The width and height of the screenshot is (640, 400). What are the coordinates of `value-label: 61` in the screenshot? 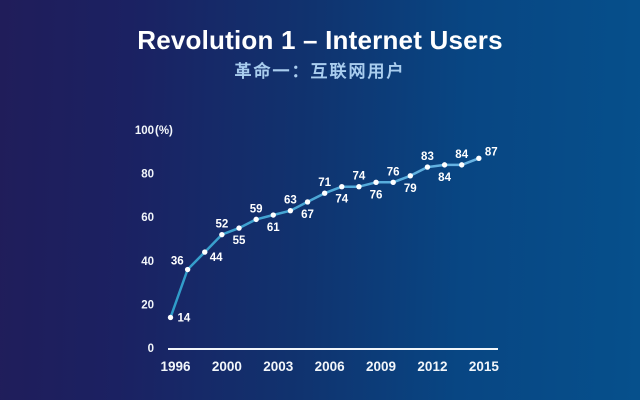 It's located at (273, 228).